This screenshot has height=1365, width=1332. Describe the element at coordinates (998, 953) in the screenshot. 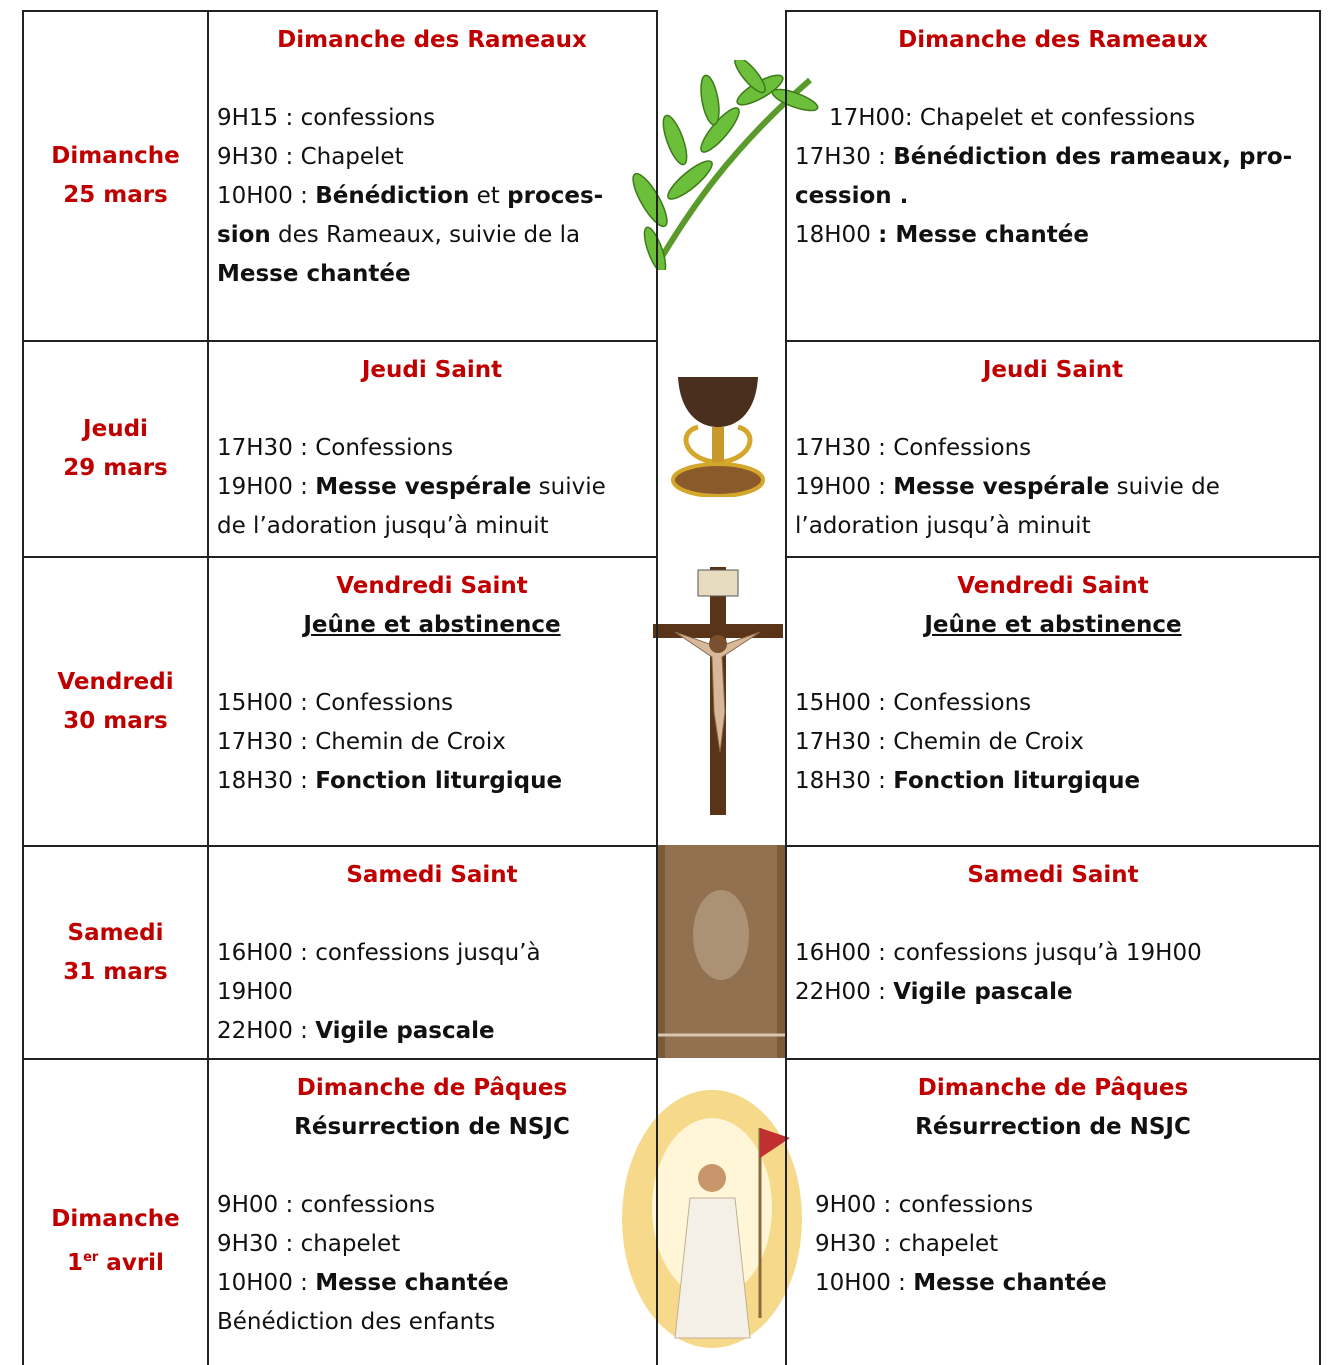

I see `text: 16H00 : confessions jusqu’à 19H00` at that location.